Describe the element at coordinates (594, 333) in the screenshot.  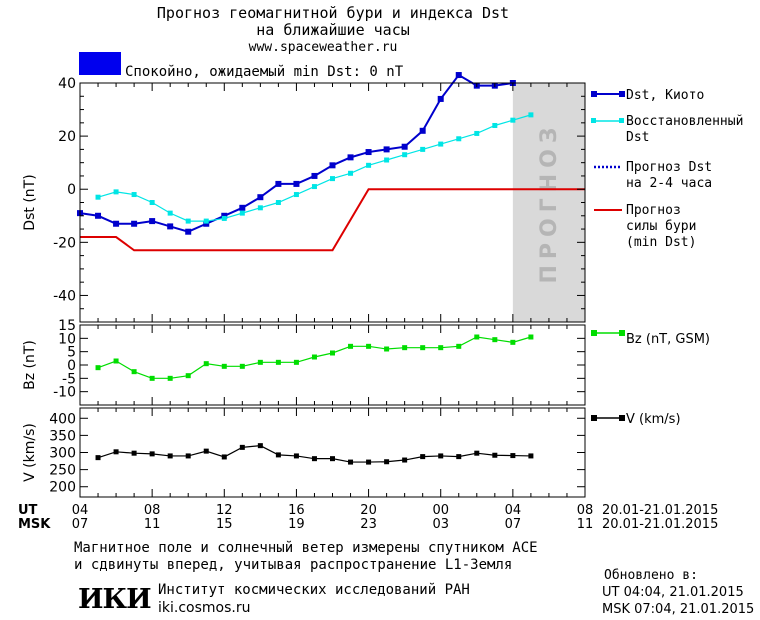
I see `legend-bz-marker` at that location.